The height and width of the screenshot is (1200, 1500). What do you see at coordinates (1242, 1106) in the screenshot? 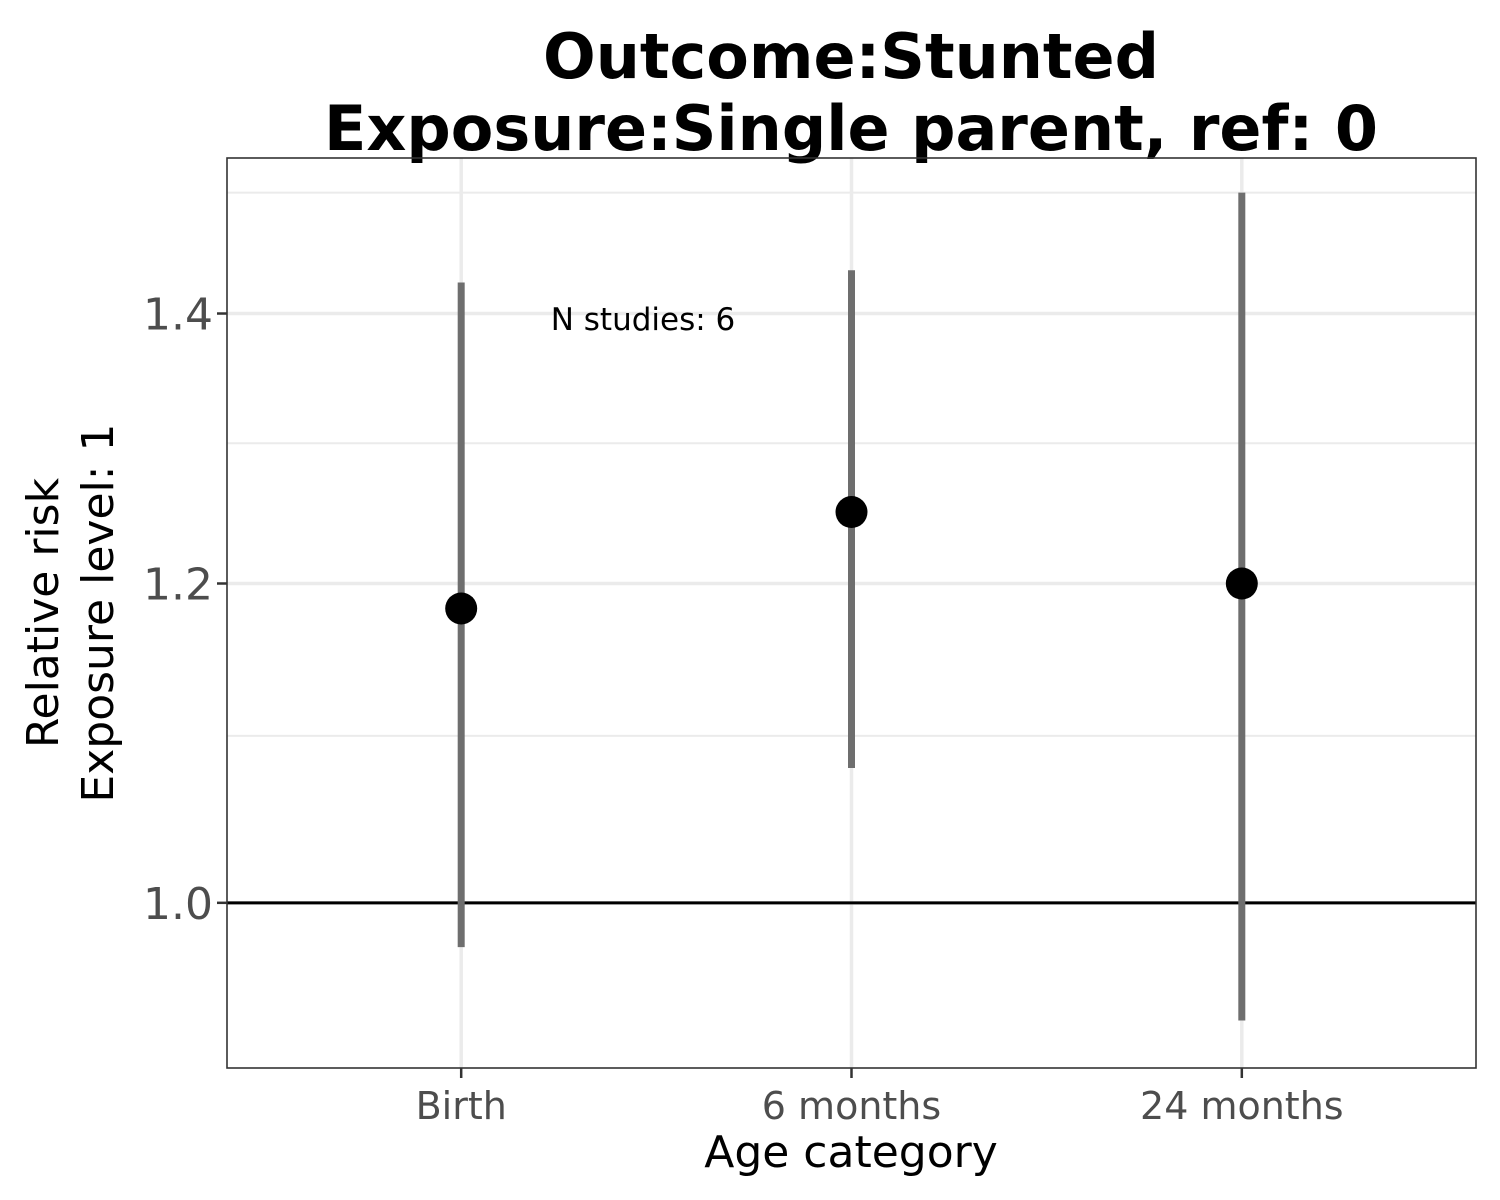
I see `x-tick-label-2: 24 months` at bounding box center [1242, 1106].